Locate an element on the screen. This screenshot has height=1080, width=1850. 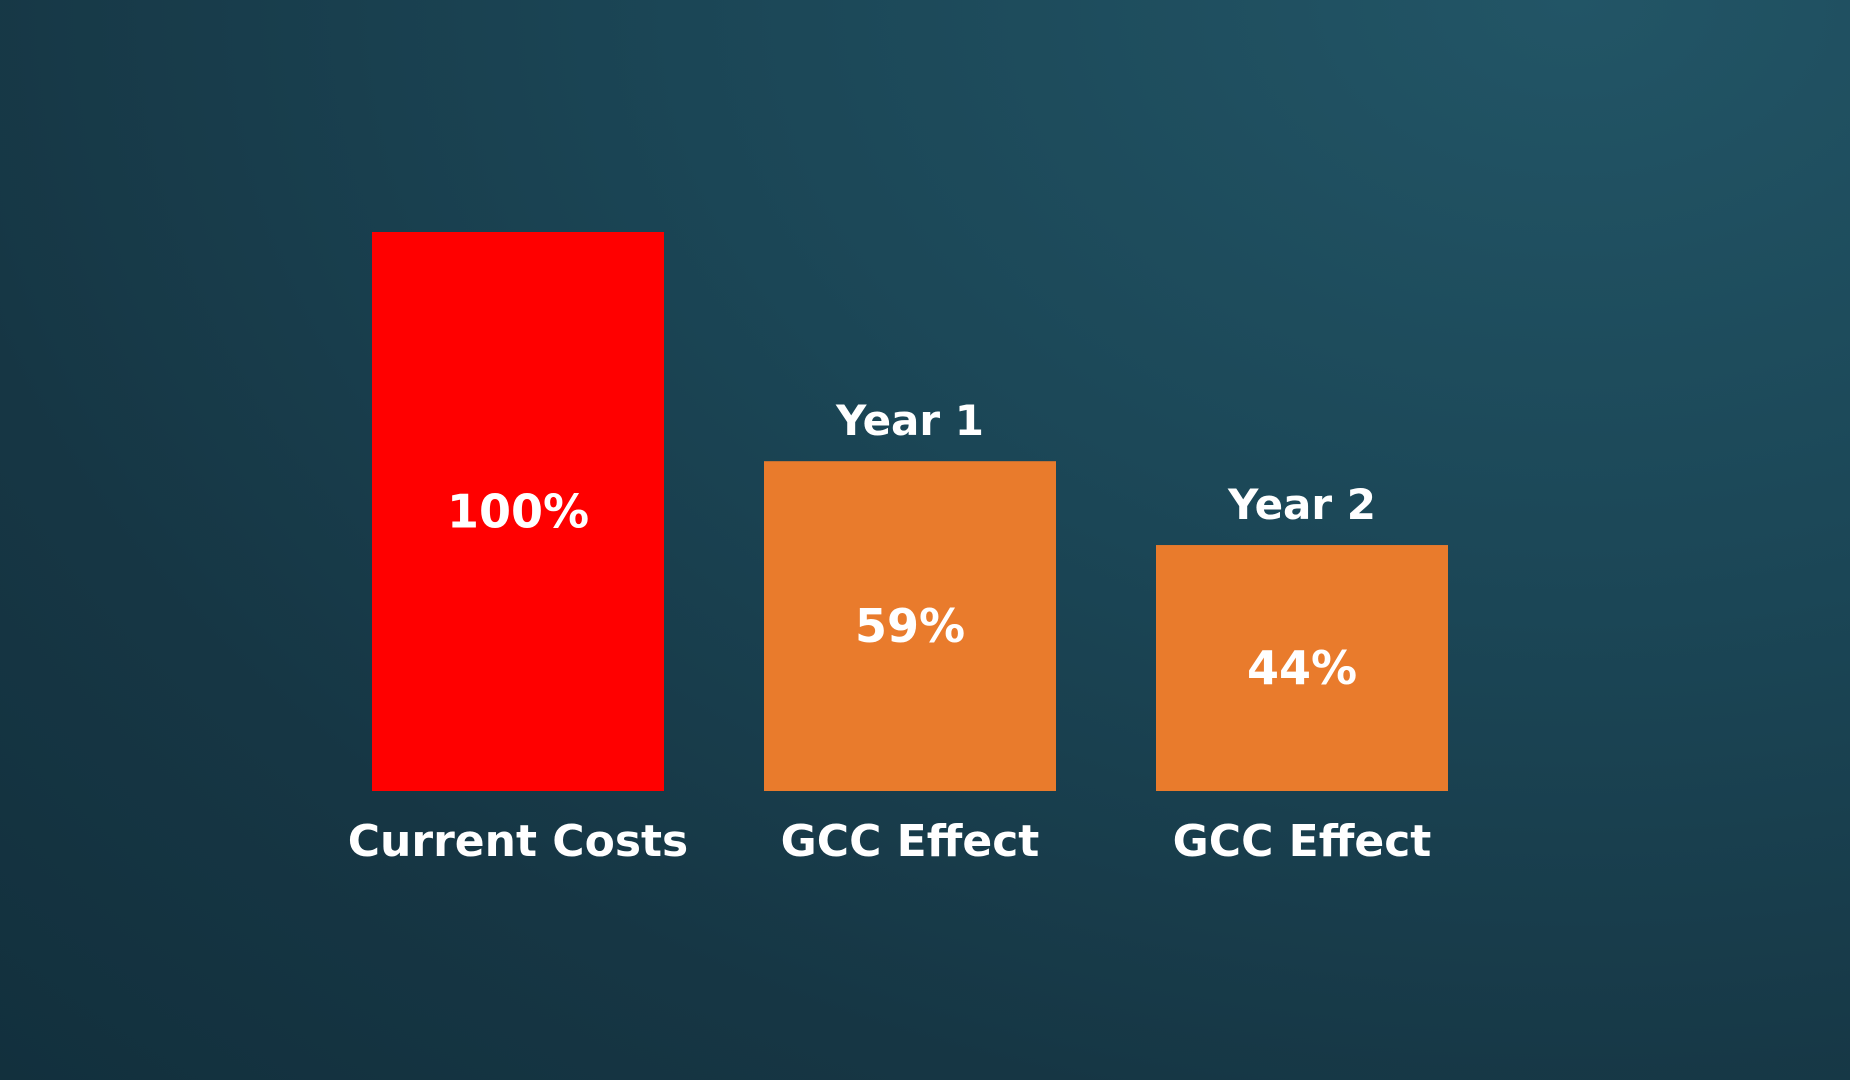
category-label-3: GCC Effect is located at coordinates (1302, 841).